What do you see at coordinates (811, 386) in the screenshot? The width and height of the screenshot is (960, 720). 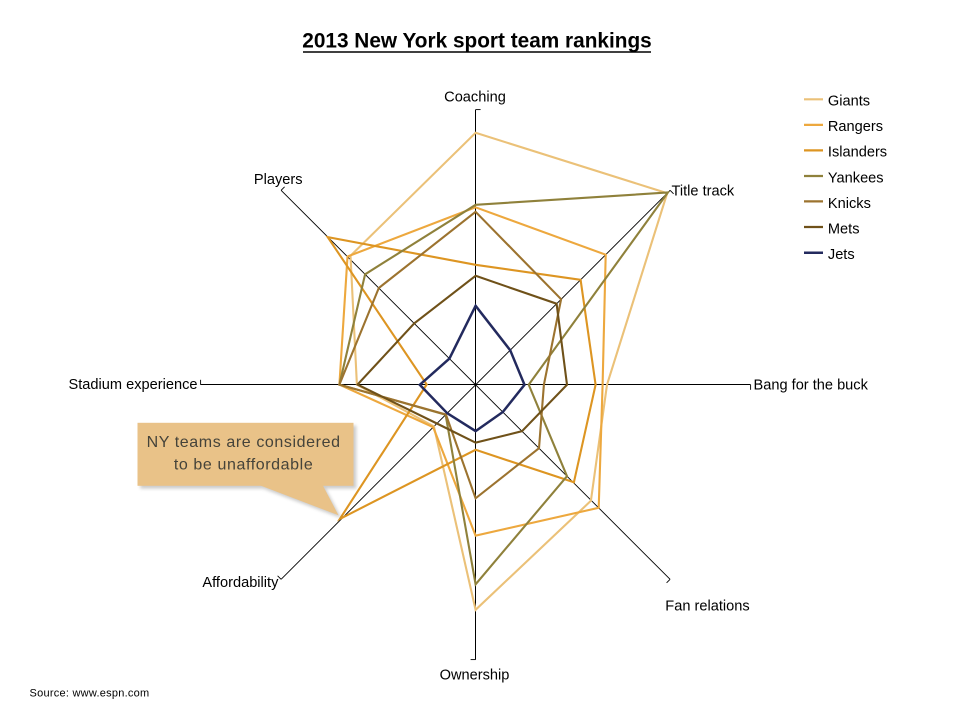 I see `svg-text: Bang for the buck` at bounding box center [811, 386].